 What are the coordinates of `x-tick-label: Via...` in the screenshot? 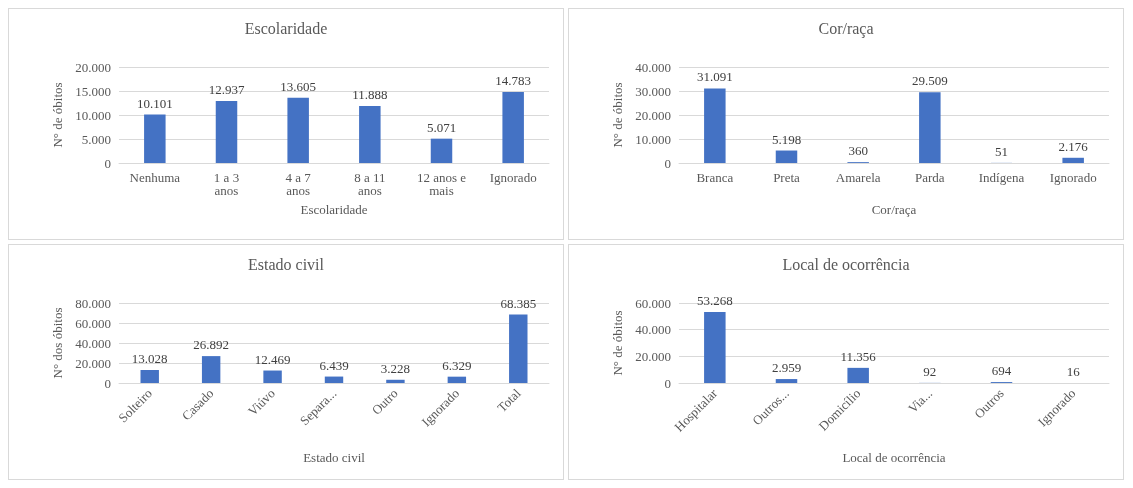 It's located at (920, 400).